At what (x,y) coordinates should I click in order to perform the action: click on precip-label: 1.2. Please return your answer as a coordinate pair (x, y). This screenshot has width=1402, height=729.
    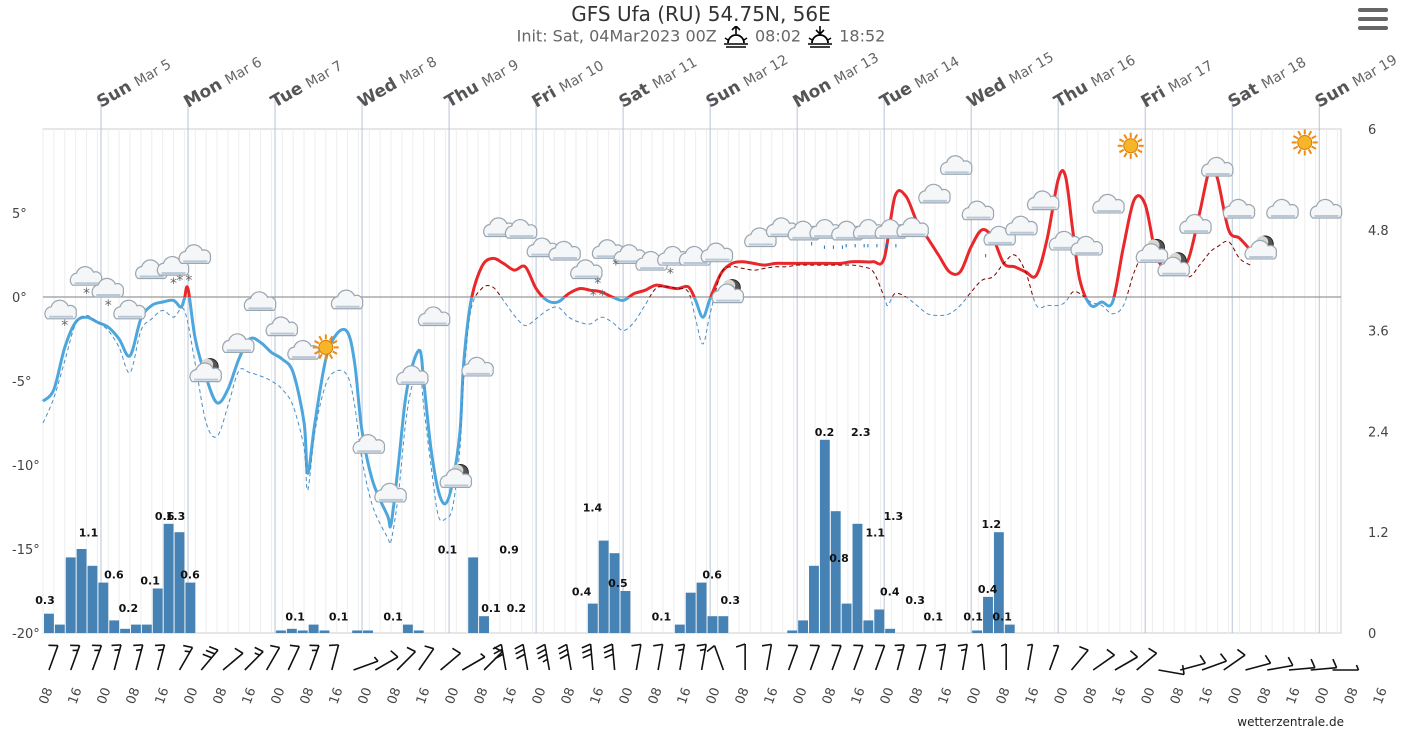
    Looking at the image, I should click on (992, 524).